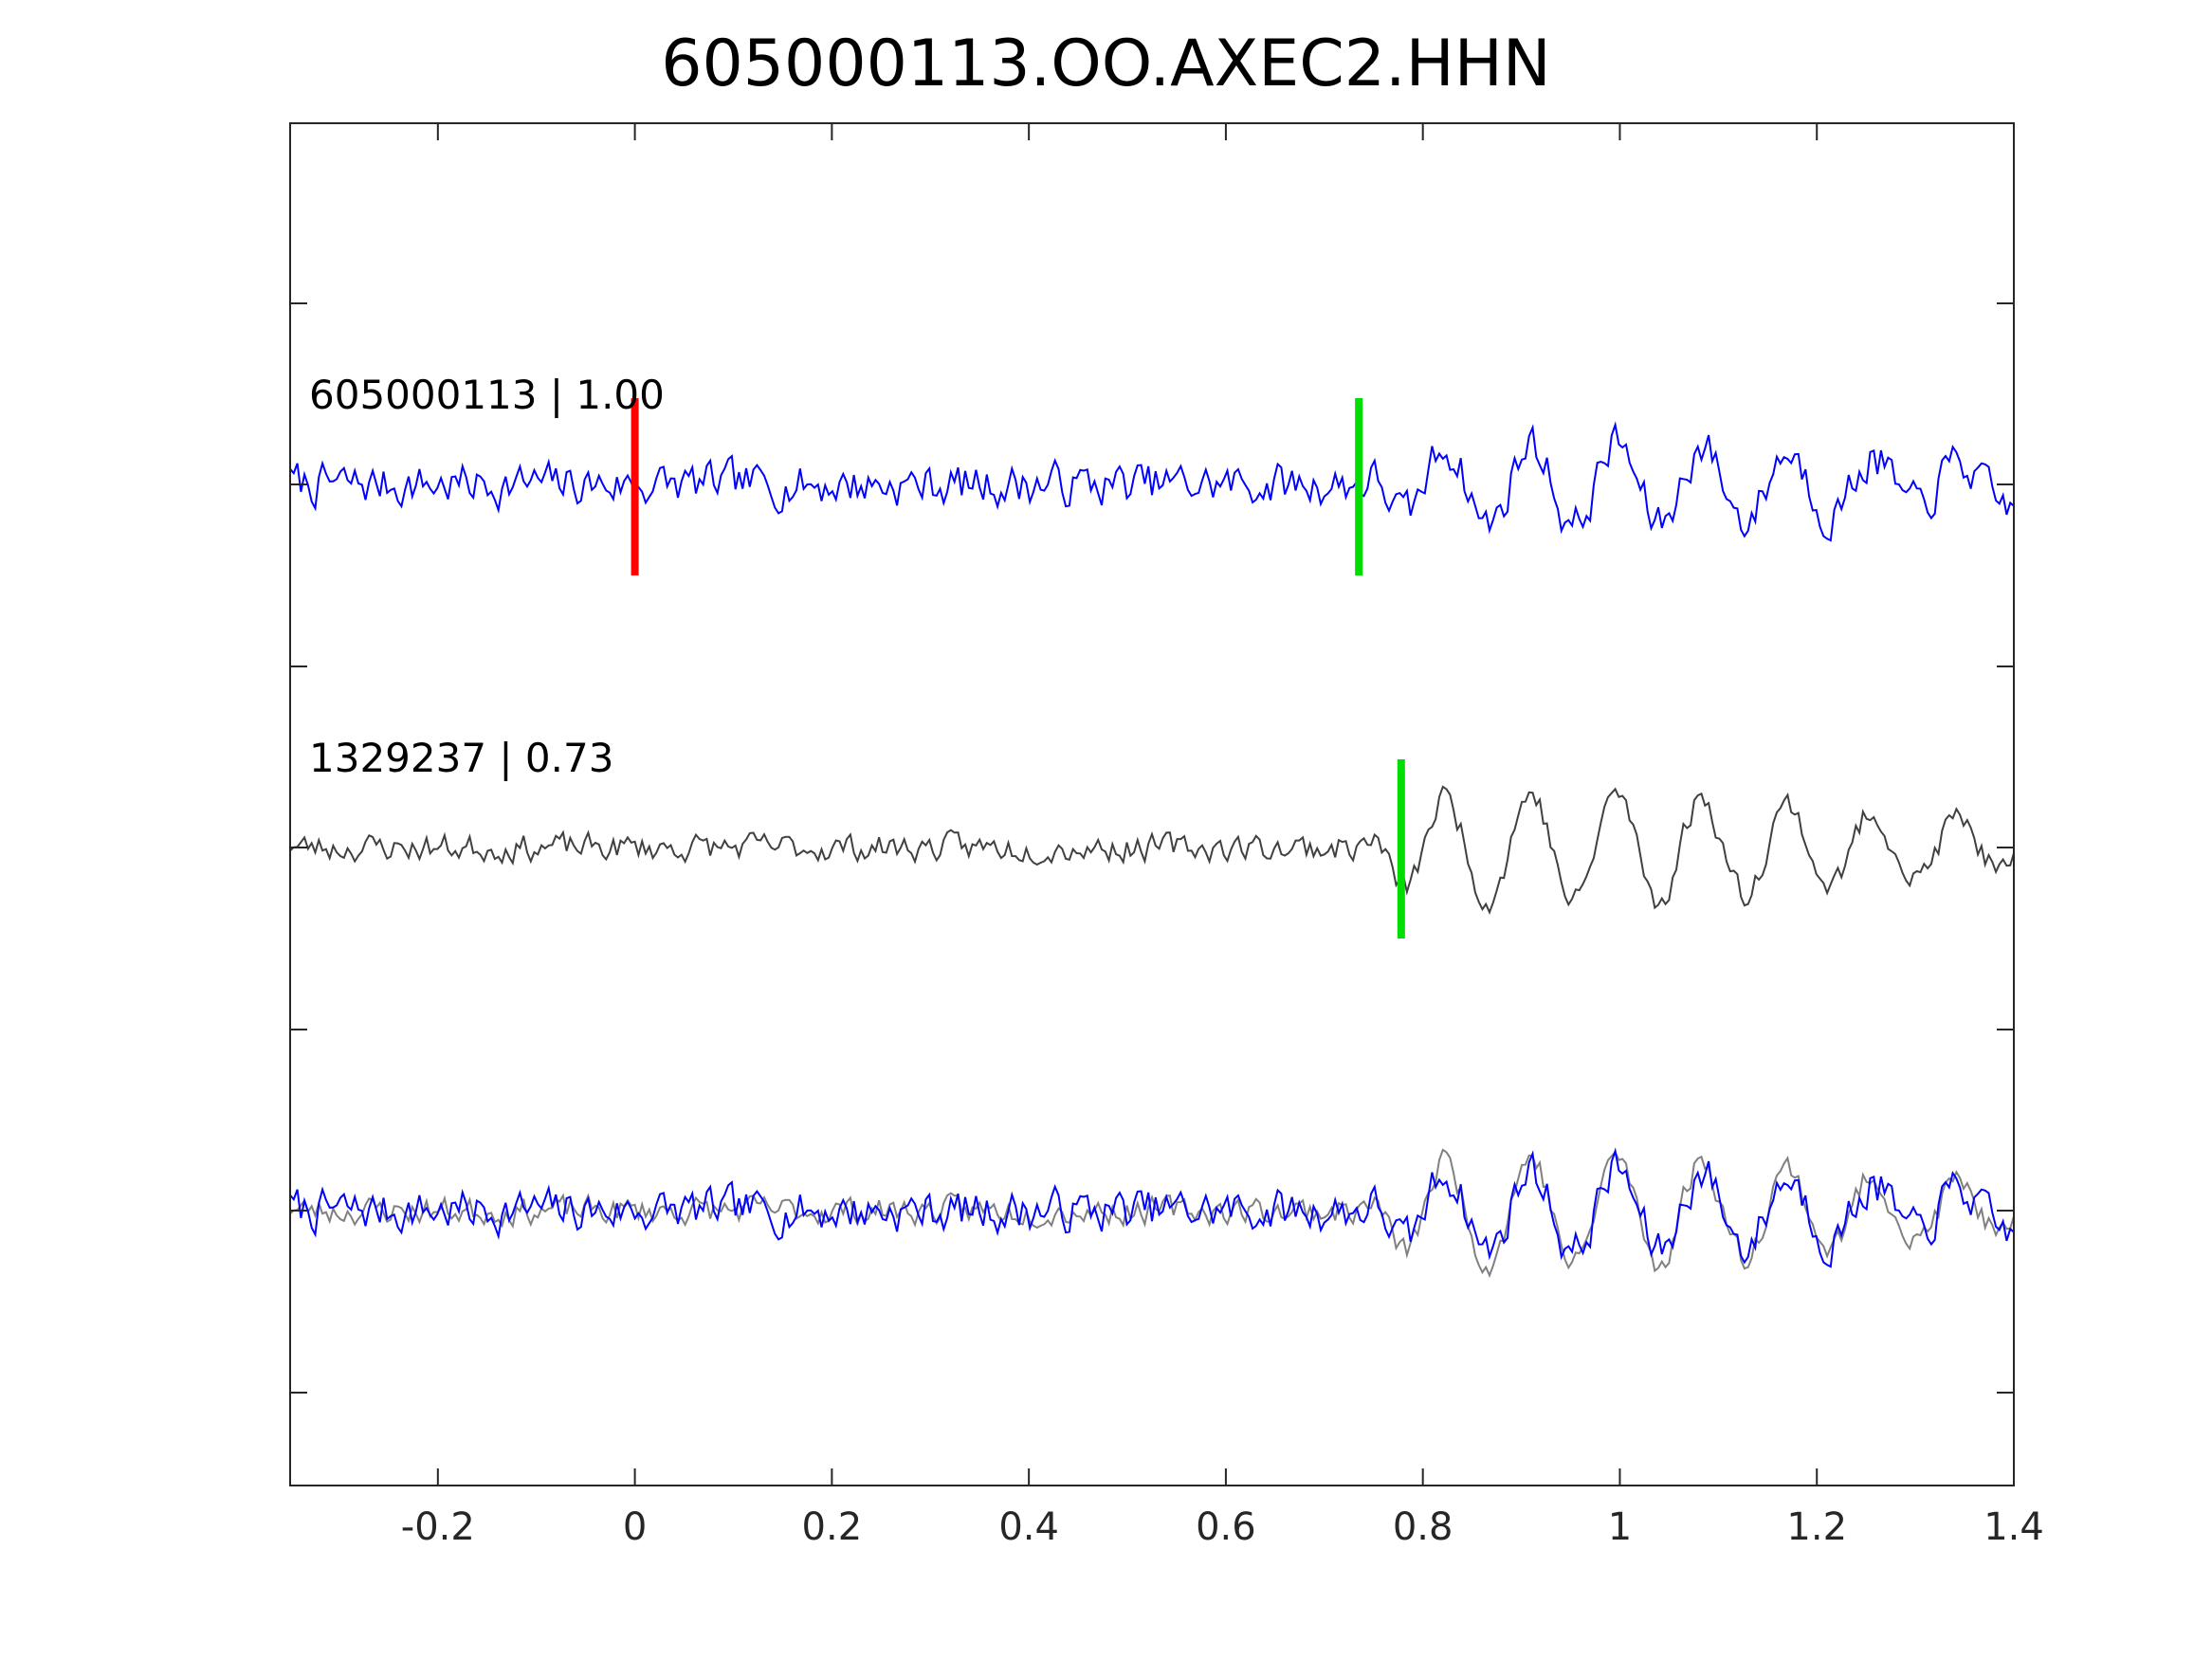  I want to click on x-tick-label: 0.8, so click(1423, 1527).